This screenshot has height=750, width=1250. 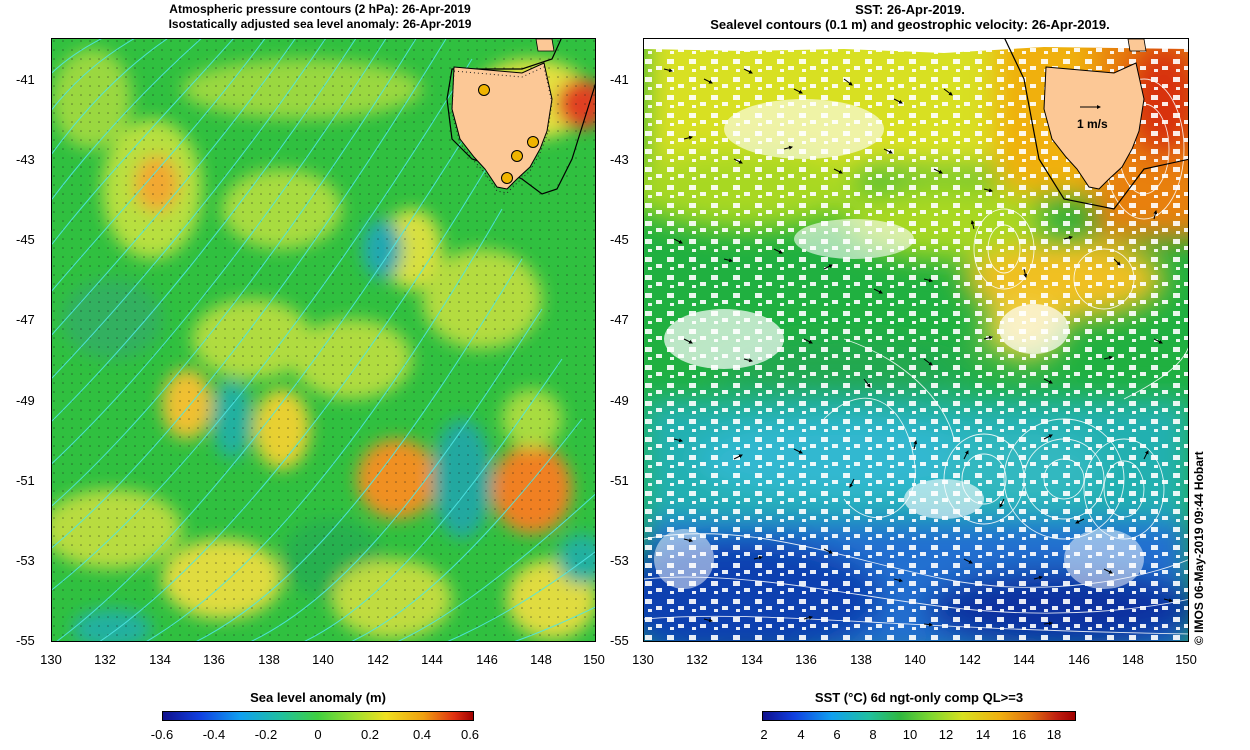 I want to click on sst-colorbar-tick: 16, so click(x=1019, y=734).